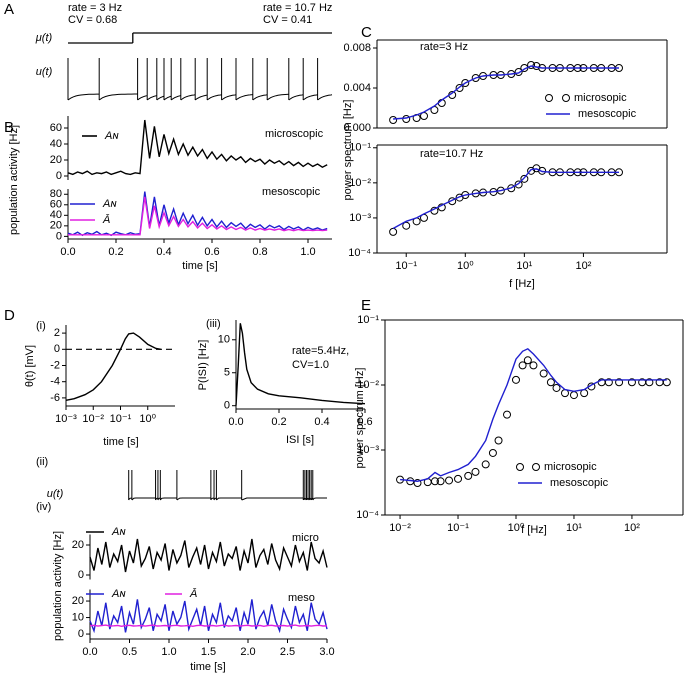  I want to click on annotation: rate=5.4Hz,, so click(320, 351).